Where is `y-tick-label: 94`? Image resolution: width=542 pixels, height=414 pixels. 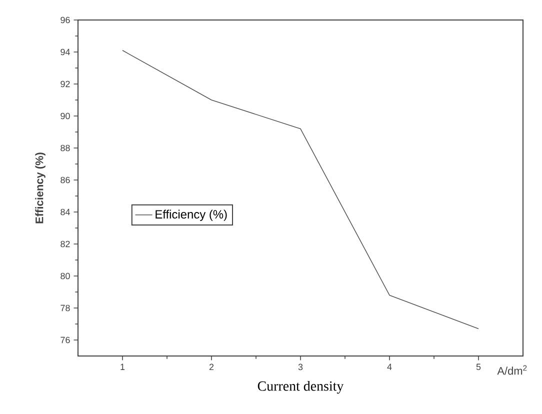 y-tick-label: 94 is located at coordinates (65, 52).